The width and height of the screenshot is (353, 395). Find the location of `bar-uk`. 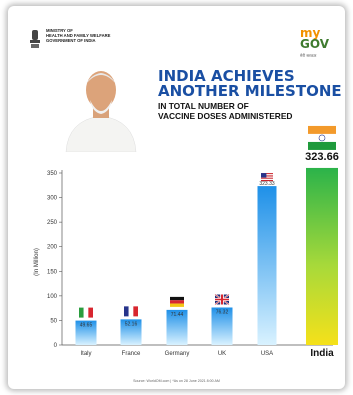

bar-uk is located at coordinates (222, 326).